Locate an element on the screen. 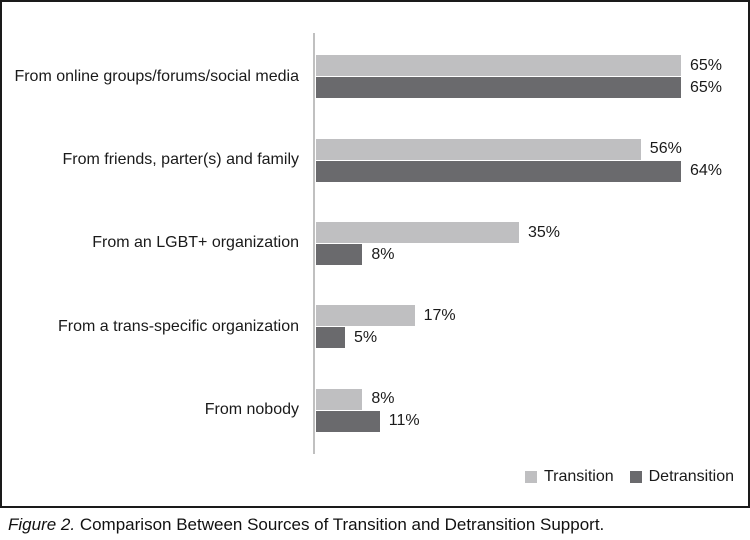 This screenshot has height=540, width=750. category-label: From a trans-specific organization is located at coordinates (178, 326).